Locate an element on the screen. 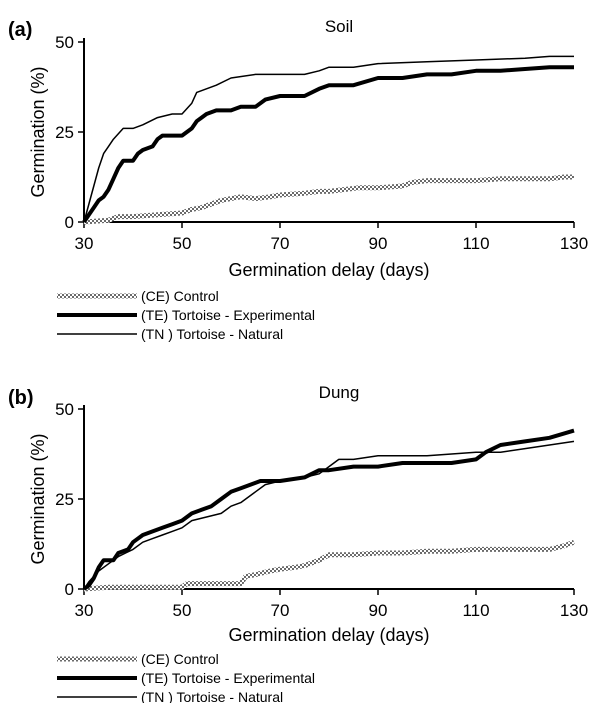 The height and width of the screenshot is (703, 596). panel-a-y-tick-label: 0 is located at coordinates (69, 222).